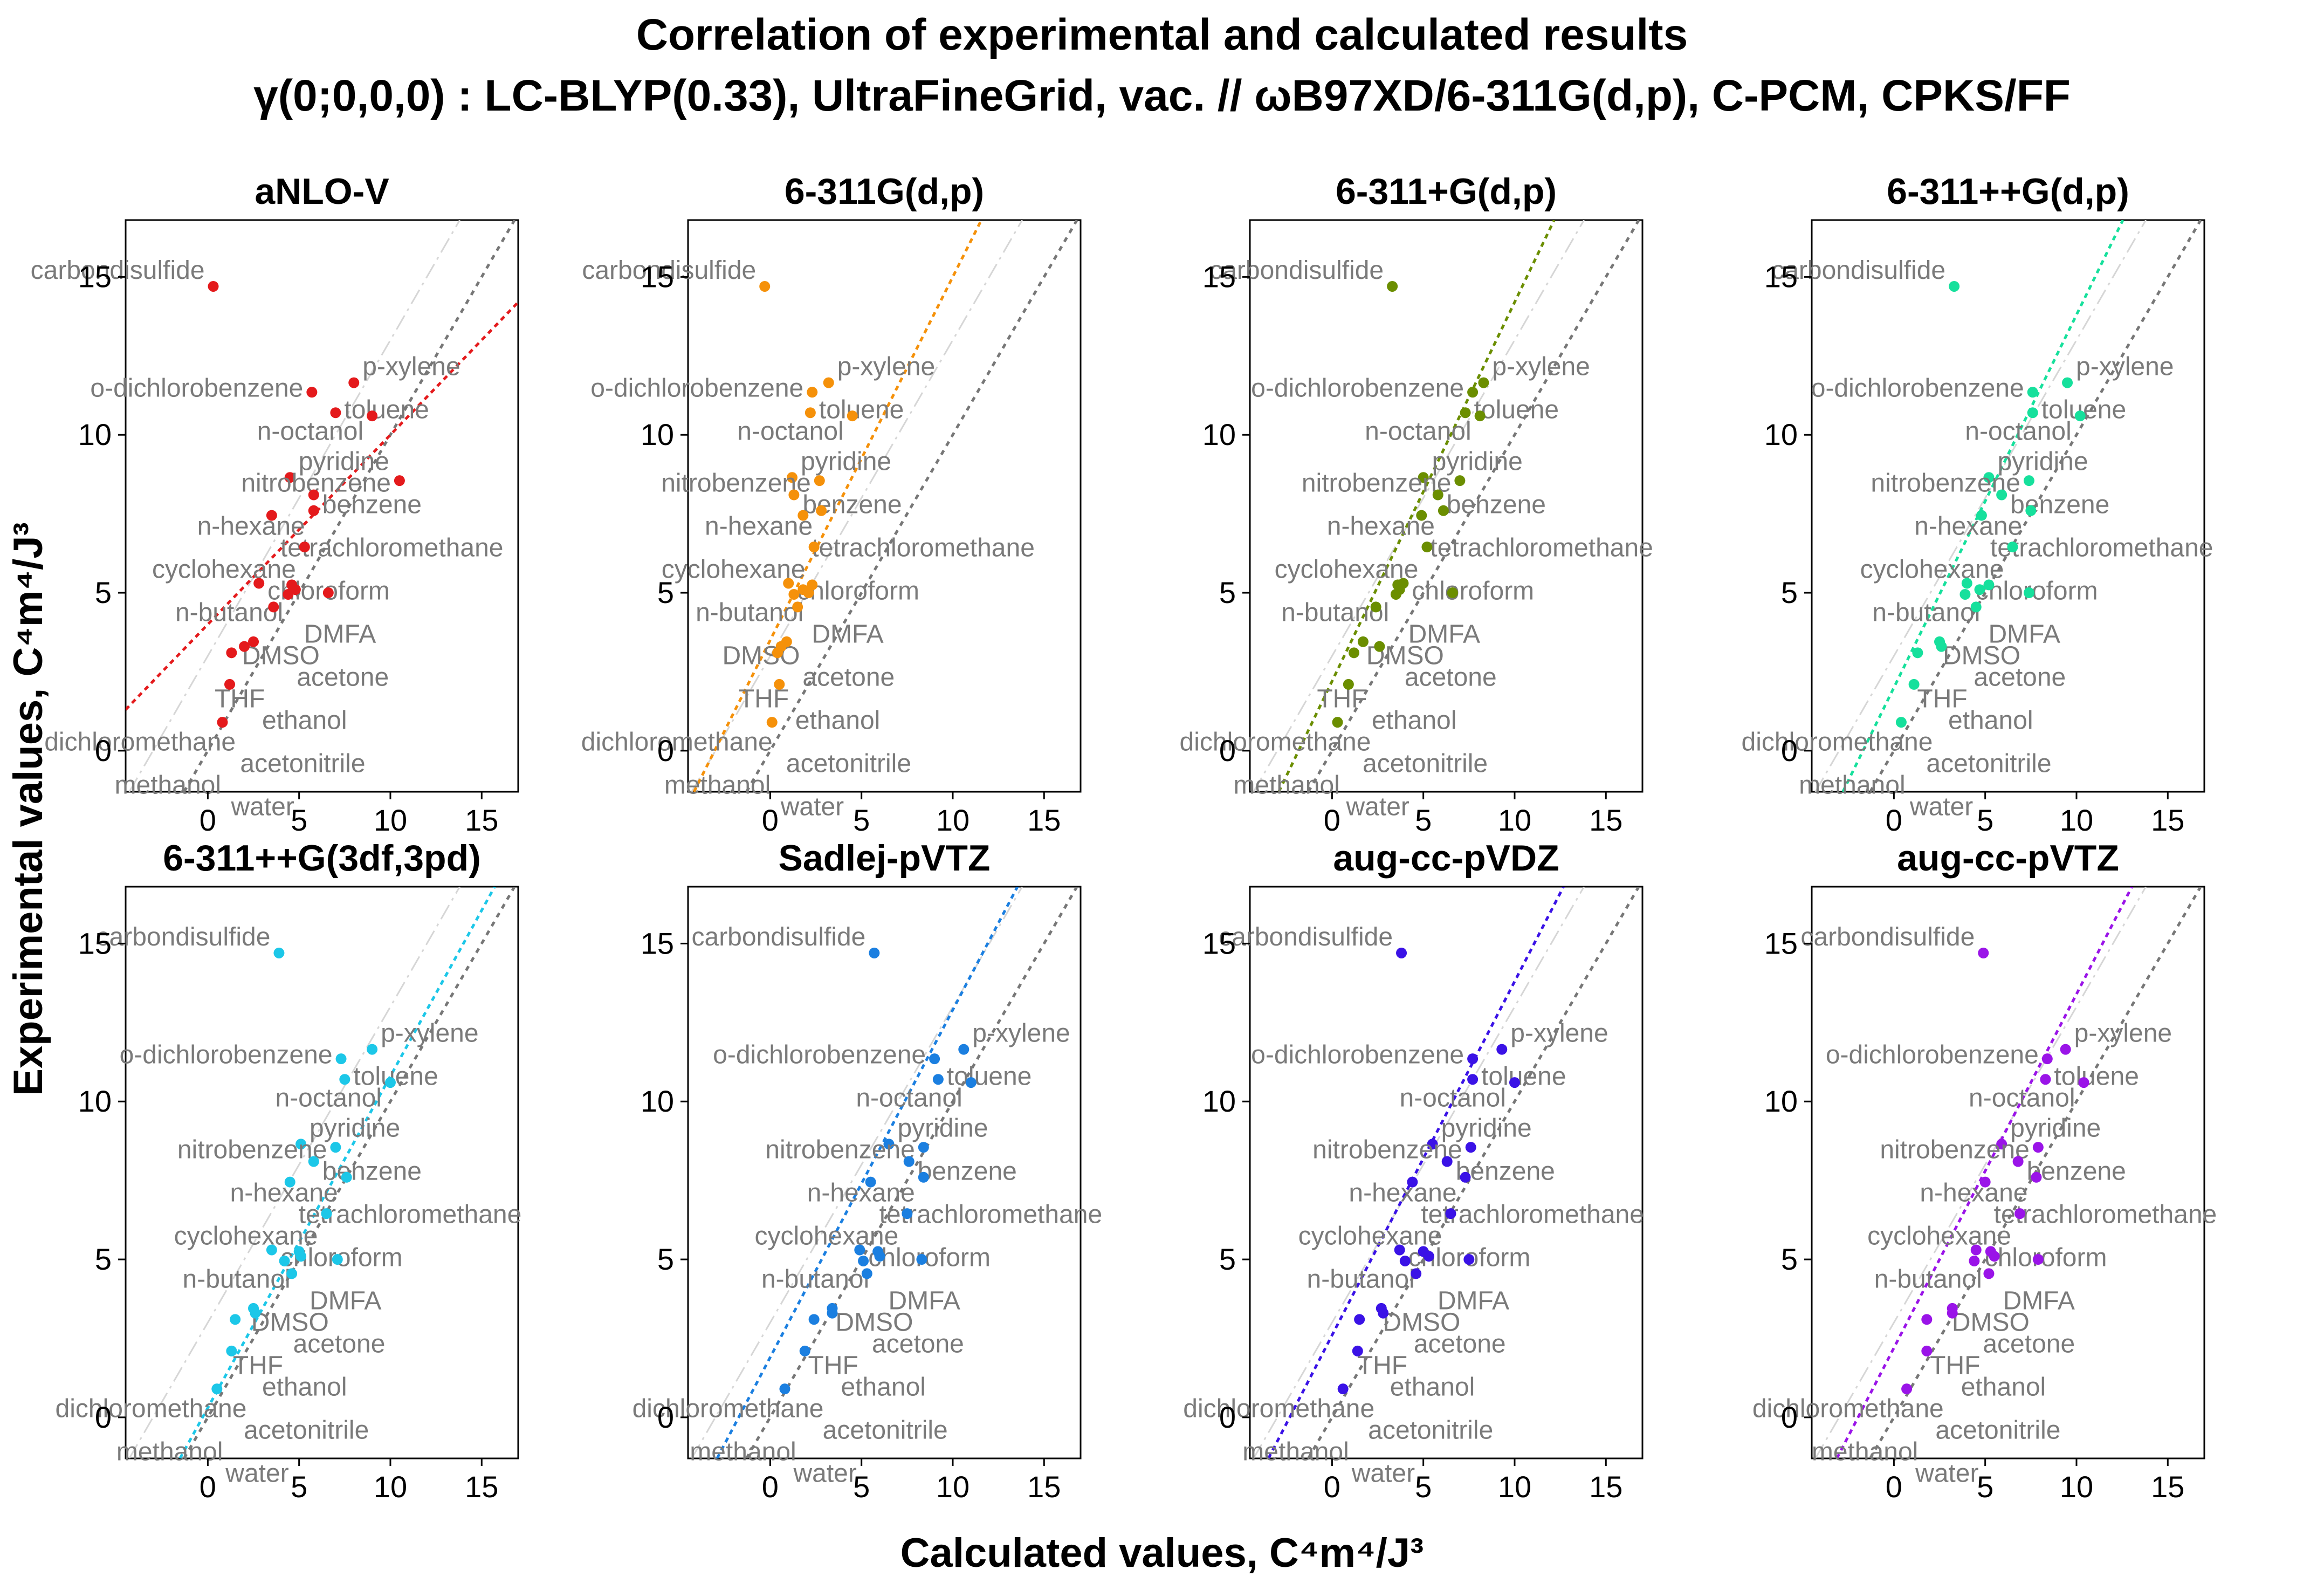  I want to click on point-label: DMFA, so click(1473, 1300).